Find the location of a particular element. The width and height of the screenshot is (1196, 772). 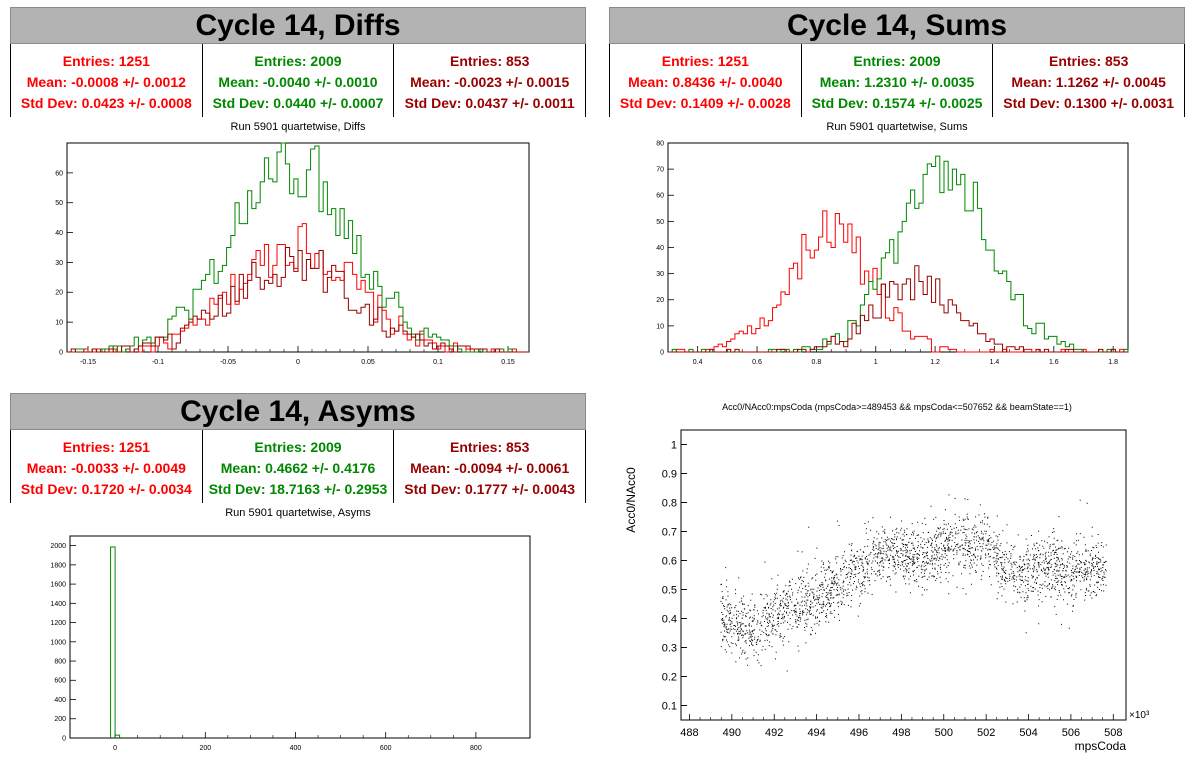

y-tick-label: 0.2 is located at coordinates (669, 677).